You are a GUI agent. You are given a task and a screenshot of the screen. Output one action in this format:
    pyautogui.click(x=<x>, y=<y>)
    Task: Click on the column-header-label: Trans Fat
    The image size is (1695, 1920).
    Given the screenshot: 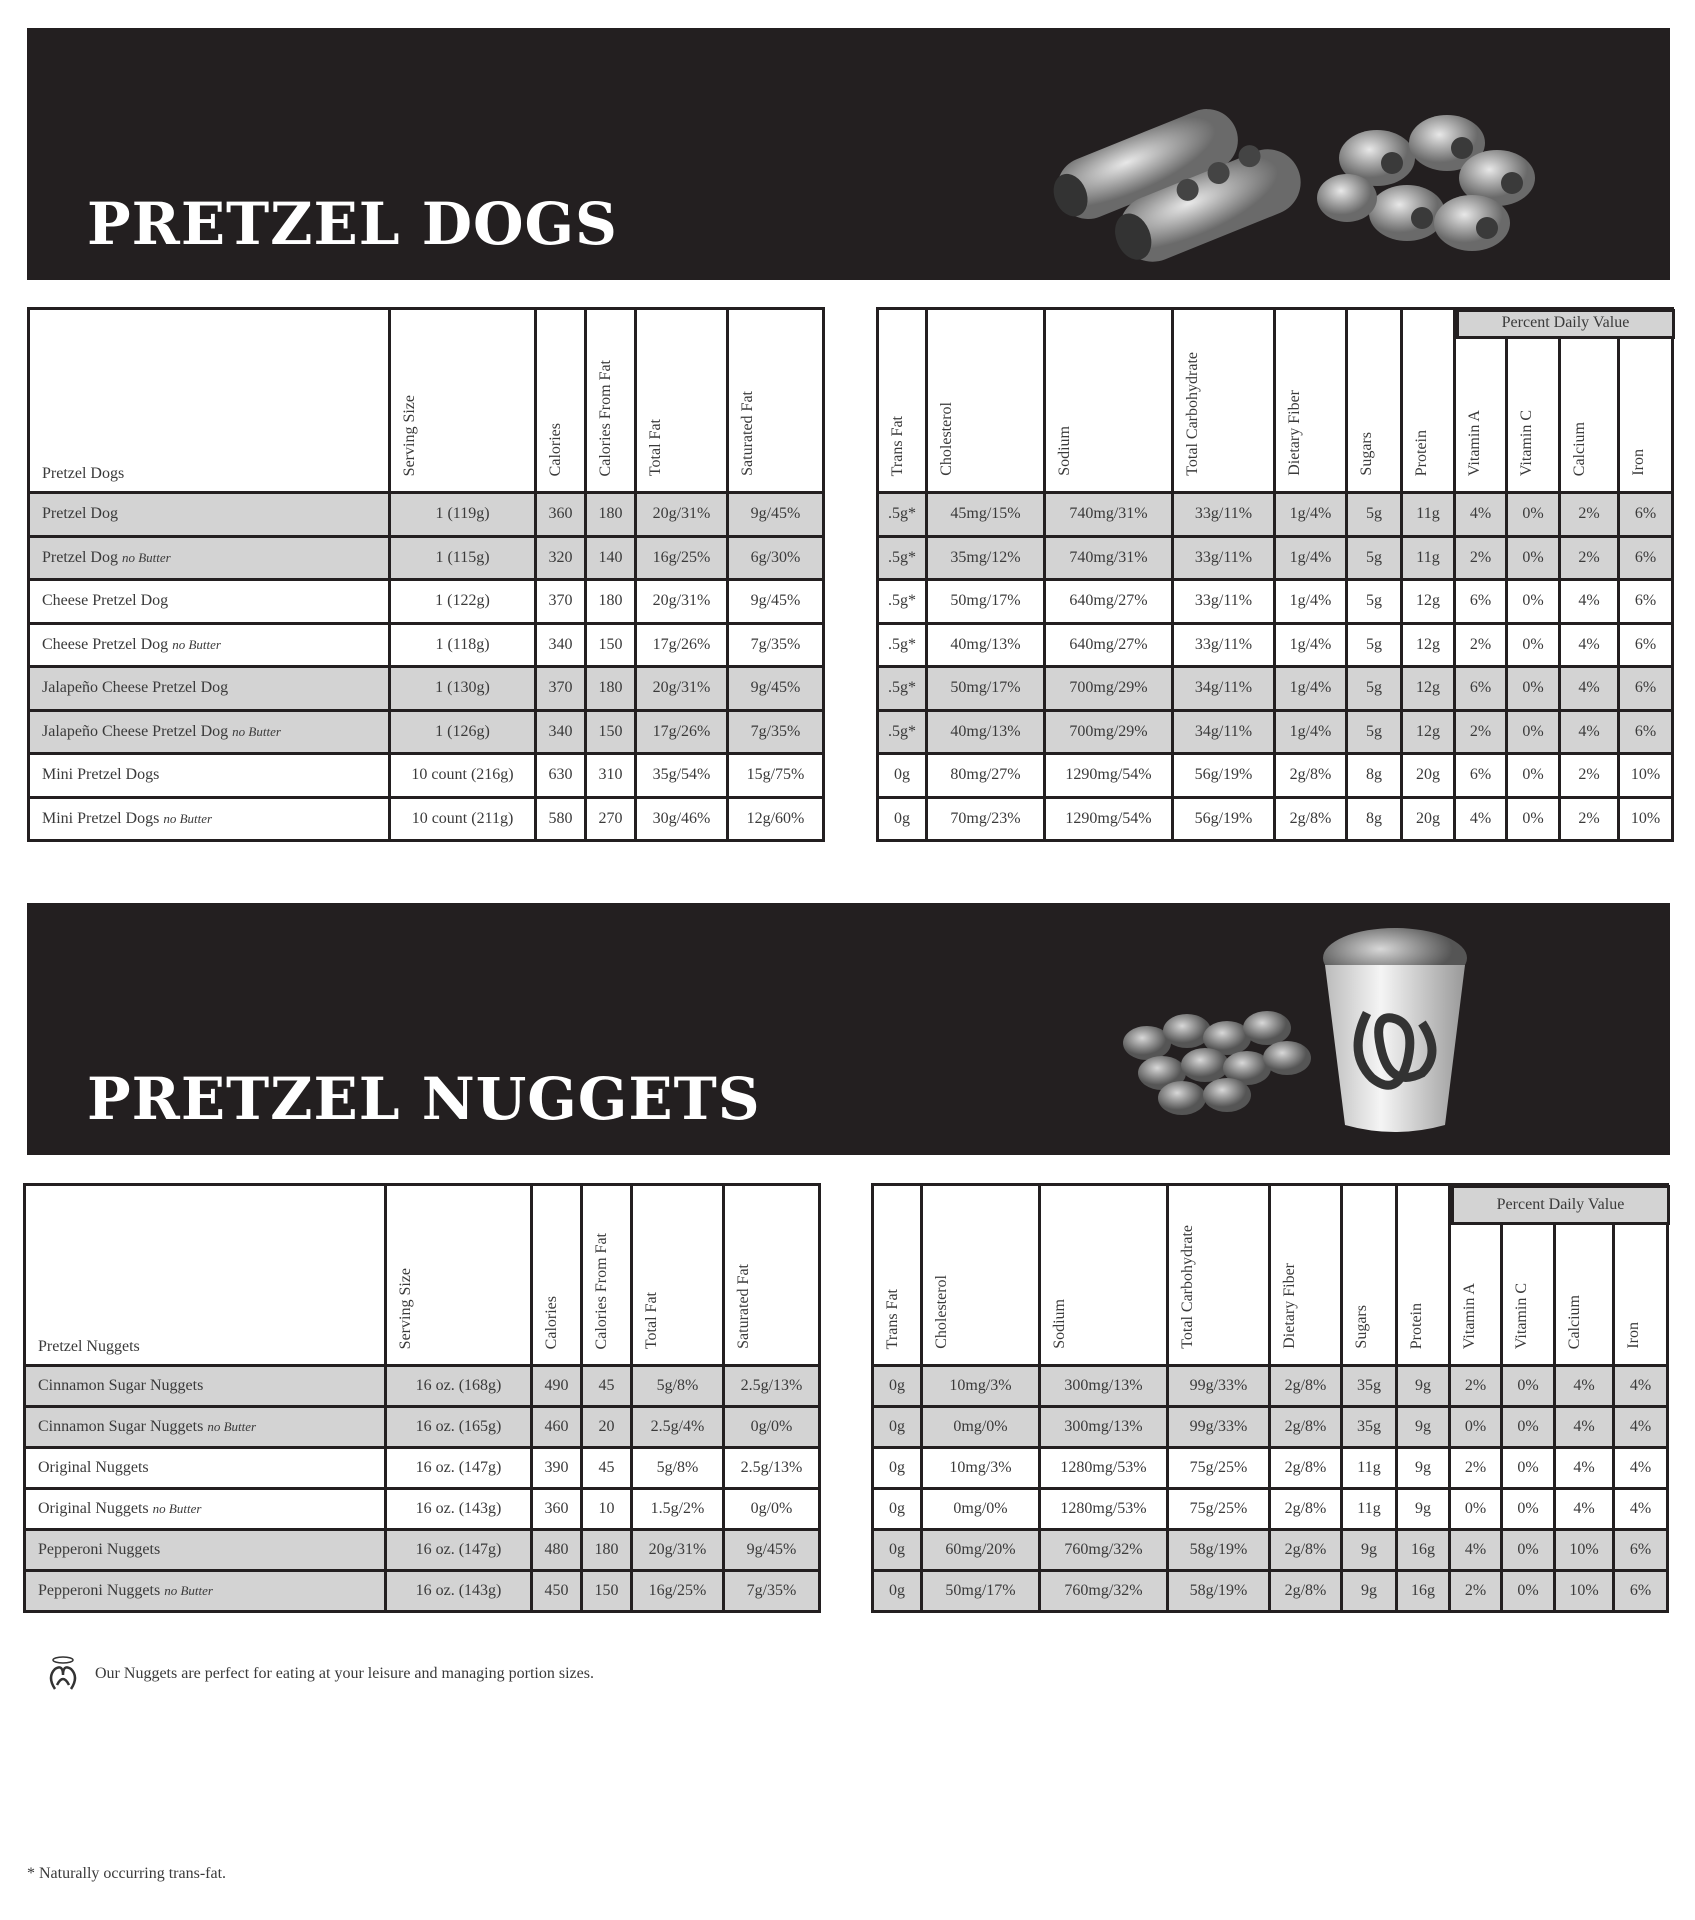 What is the action you would take?
    pyautogui.click(x=892, y=1318)
    